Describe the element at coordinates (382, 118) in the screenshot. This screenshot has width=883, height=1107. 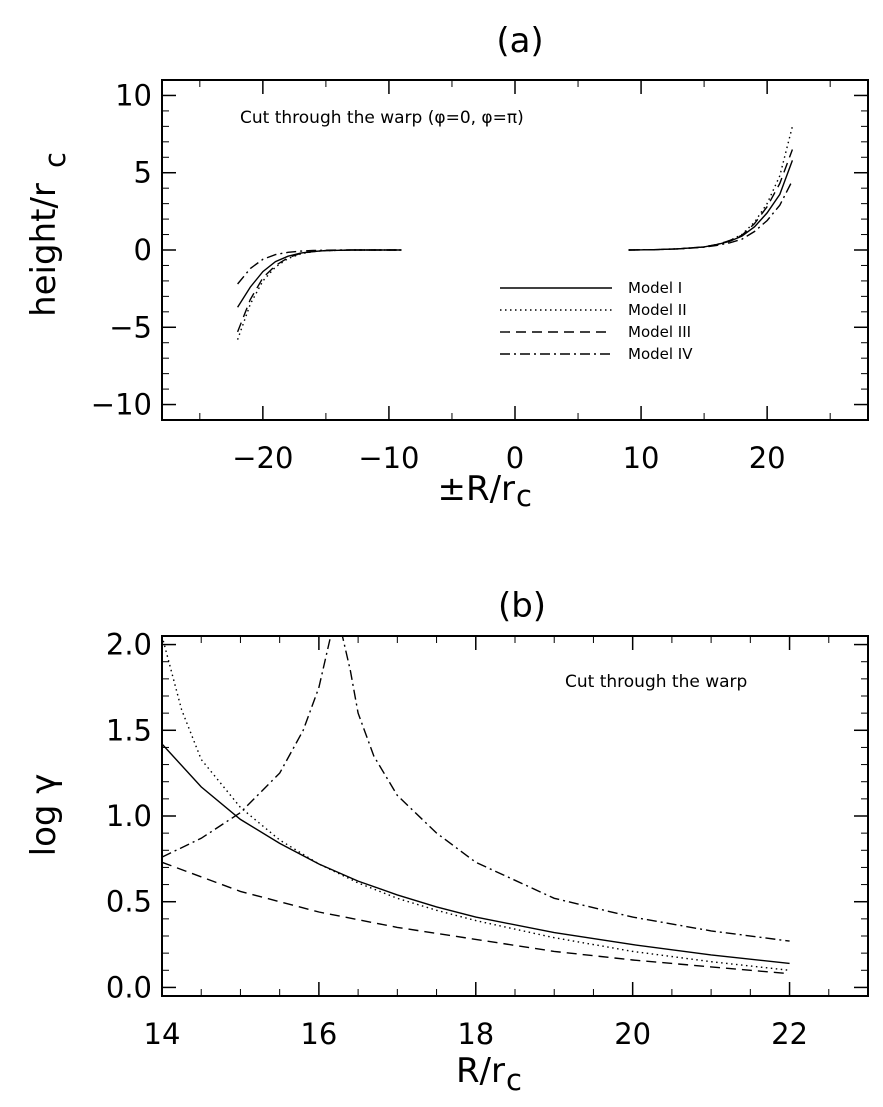
I see `panel-a-annotation: Cut through the warp (φ=0, φ=π)` at that location.